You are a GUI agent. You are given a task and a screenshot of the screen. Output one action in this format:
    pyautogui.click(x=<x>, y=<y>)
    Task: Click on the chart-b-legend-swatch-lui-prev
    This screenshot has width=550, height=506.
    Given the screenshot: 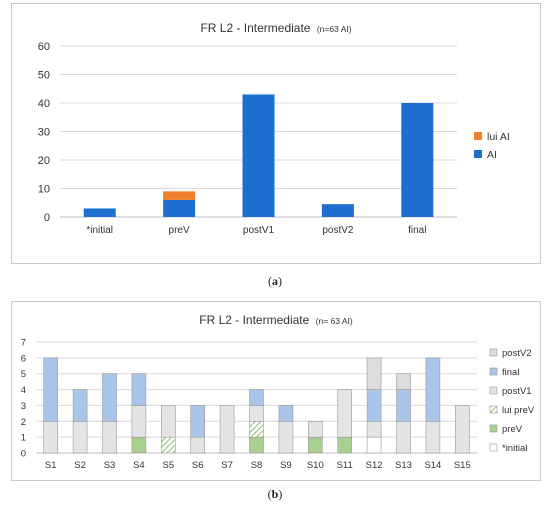 What is the action you would take?
    pyautogui.click(x=493, y=409)
    